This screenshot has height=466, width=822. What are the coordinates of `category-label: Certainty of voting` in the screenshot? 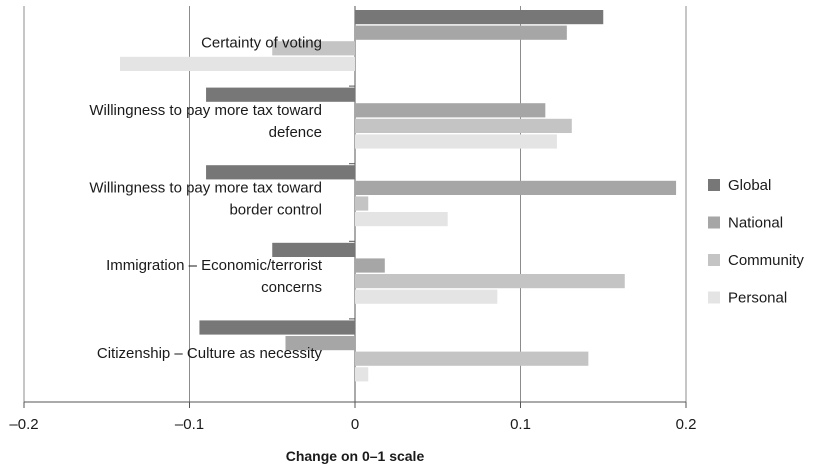 It's located at (261, 42).